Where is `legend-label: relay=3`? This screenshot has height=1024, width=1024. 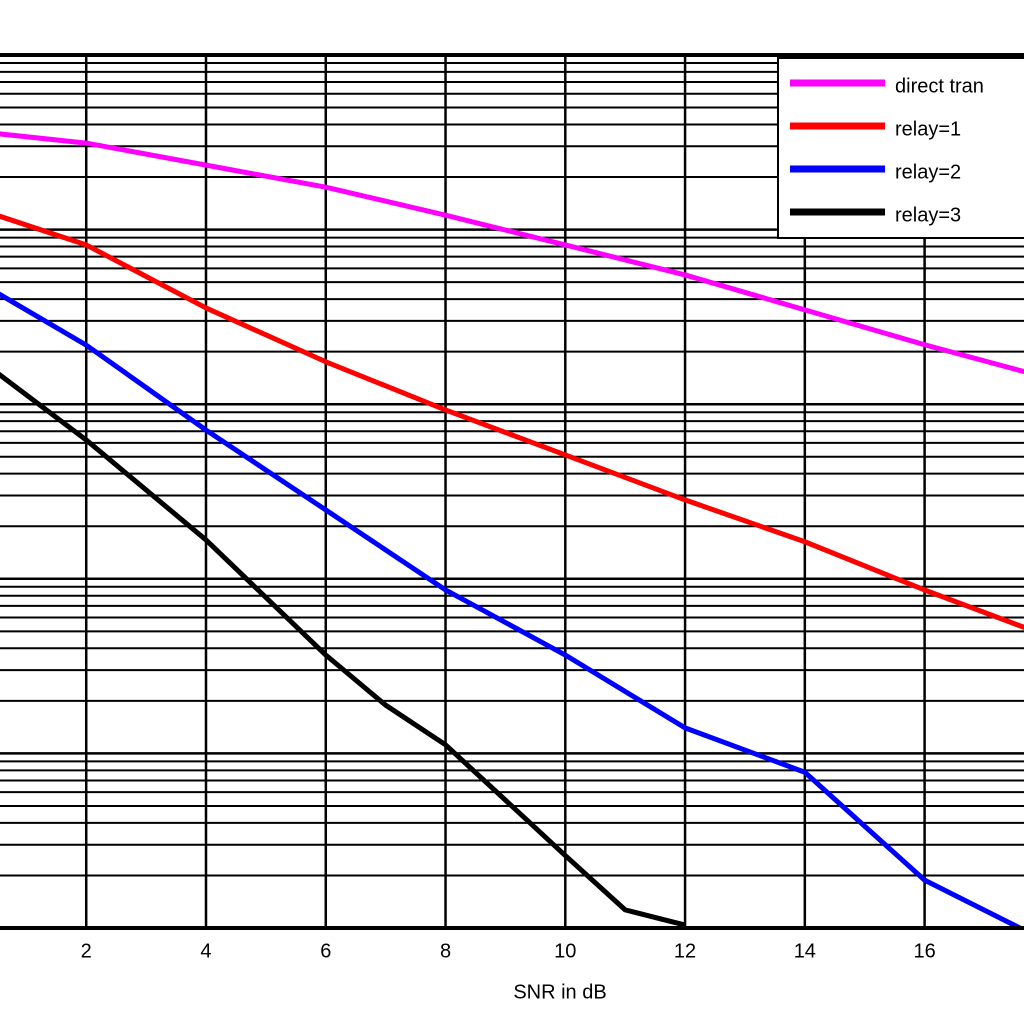 legend-label: relay=3 is located at coordinates (928, 215).